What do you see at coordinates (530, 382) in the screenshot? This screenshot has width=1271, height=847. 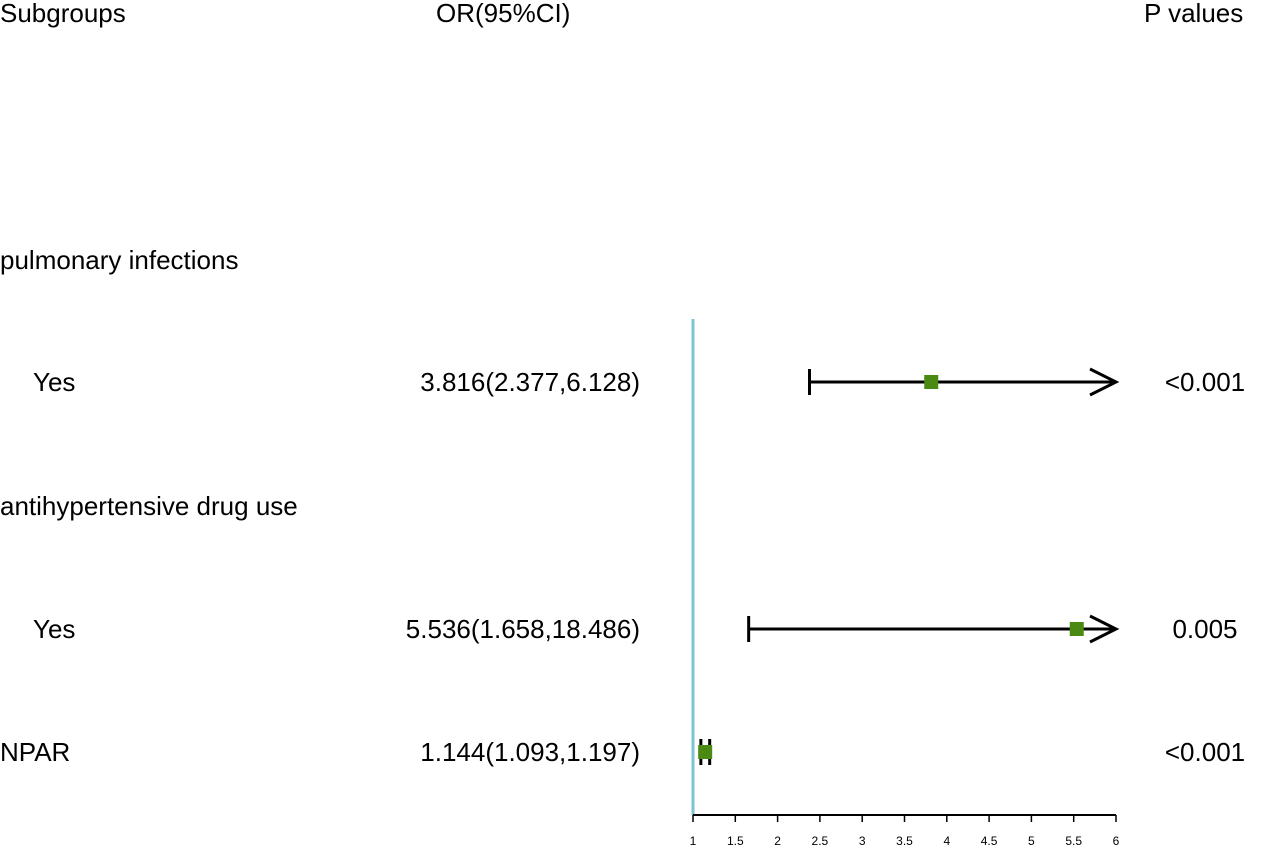 I see `row-or-ci: 3.816(2.377,6.128)` at bounding box center [530, 382].